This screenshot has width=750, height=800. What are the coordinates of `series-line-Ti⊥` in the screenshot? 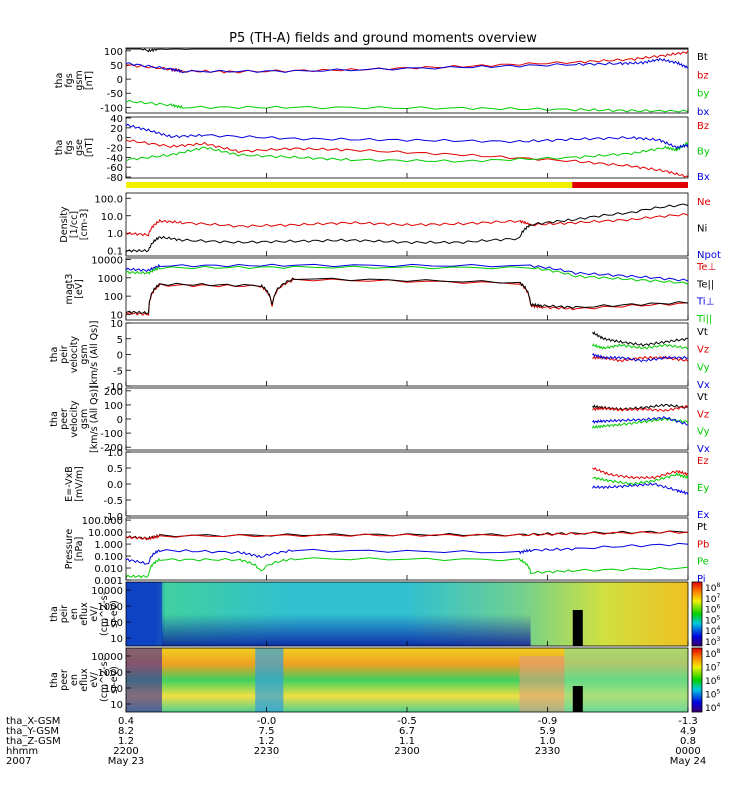 It's located at (407, 272).